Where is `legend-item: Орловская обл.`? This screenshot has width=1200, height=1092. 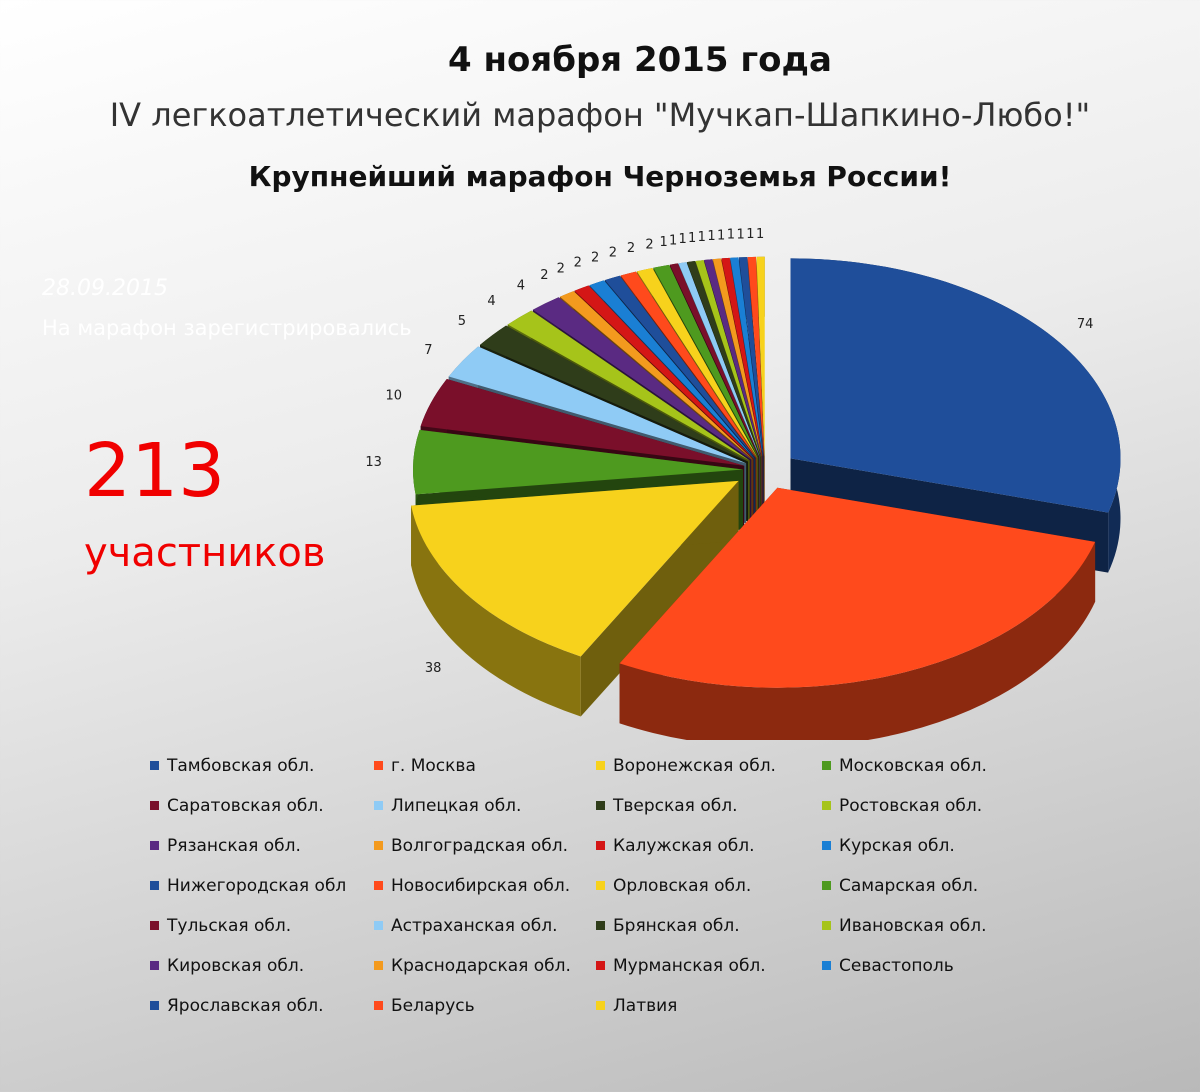 legend-item: Орловская обл. is located at coordinates (673, 886).